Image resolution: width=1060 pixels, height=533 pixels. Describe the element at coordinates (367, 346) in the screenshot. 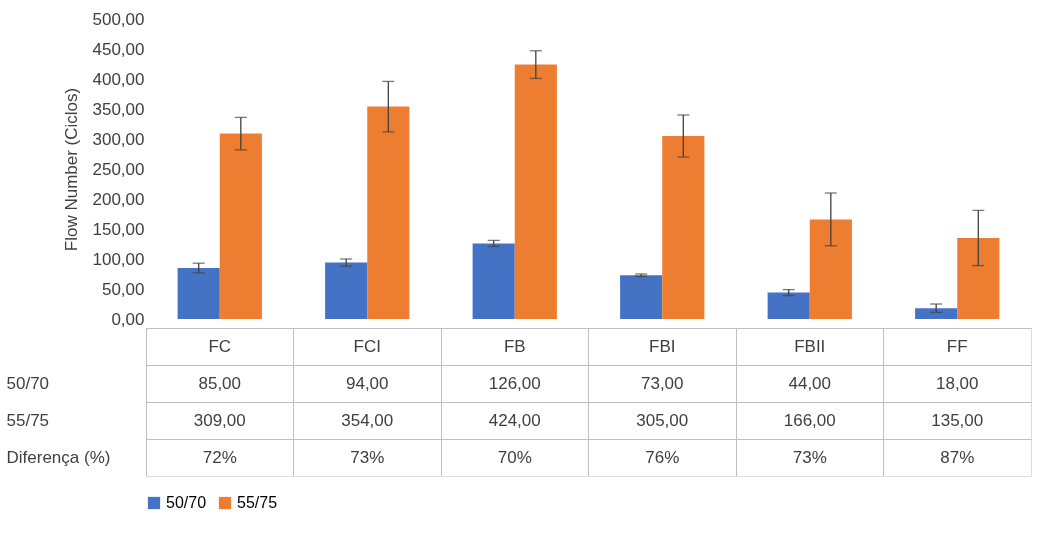

I see `x-tick-label: FCI` at that location.